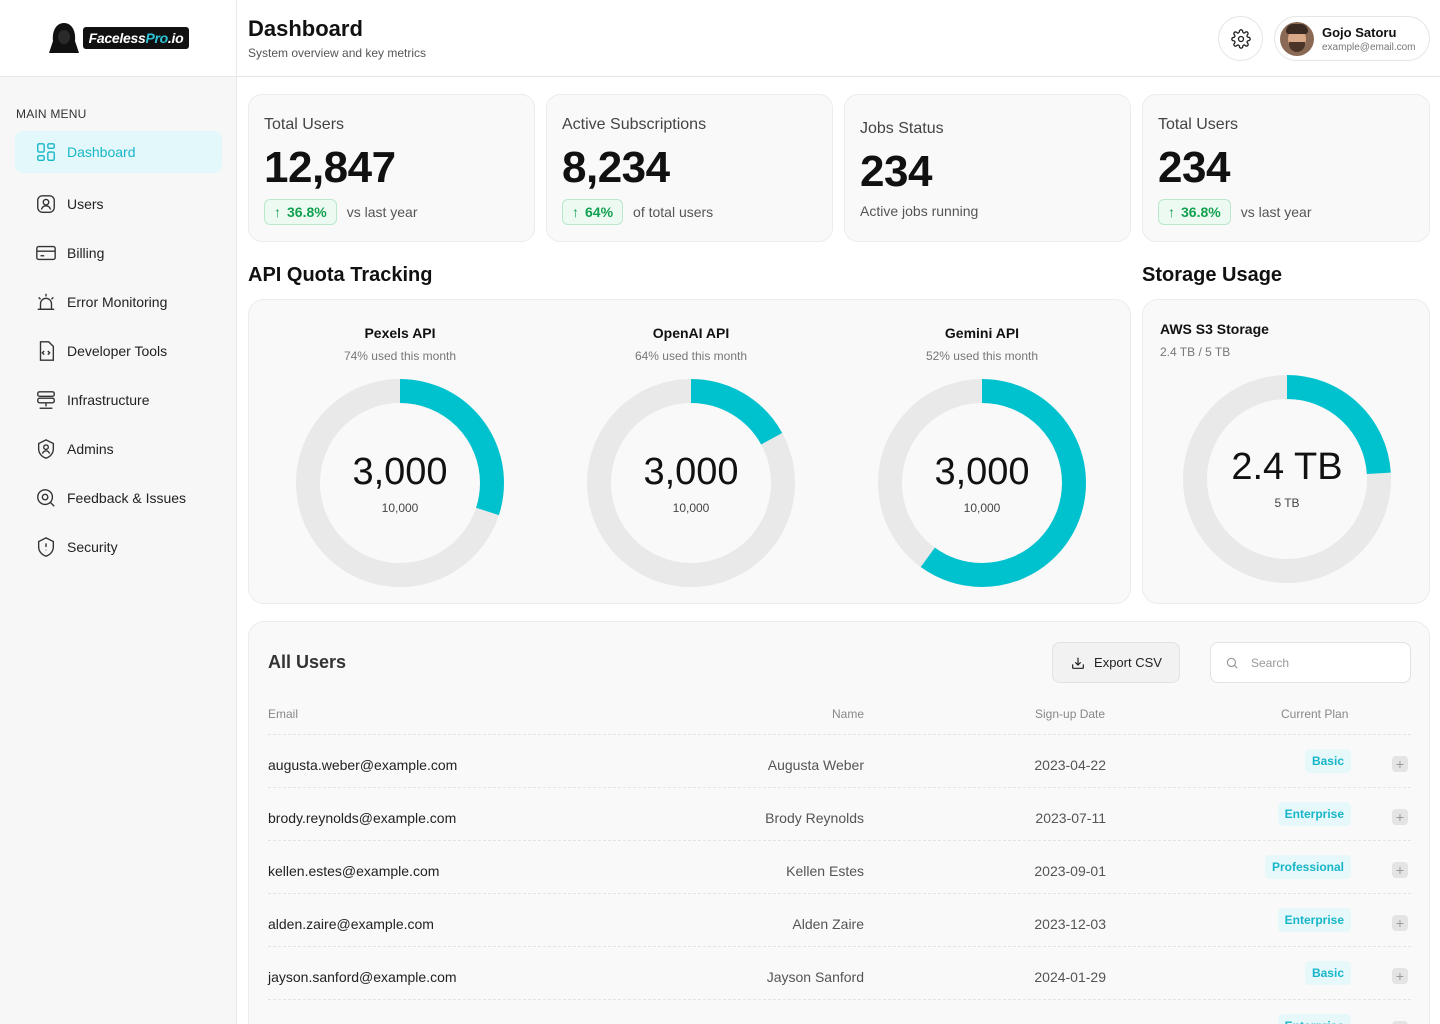 This screenshot has height=1024, width=1440. I want to click on sidebar-item-infrastructure: Infrastructure, so click(118, 400).